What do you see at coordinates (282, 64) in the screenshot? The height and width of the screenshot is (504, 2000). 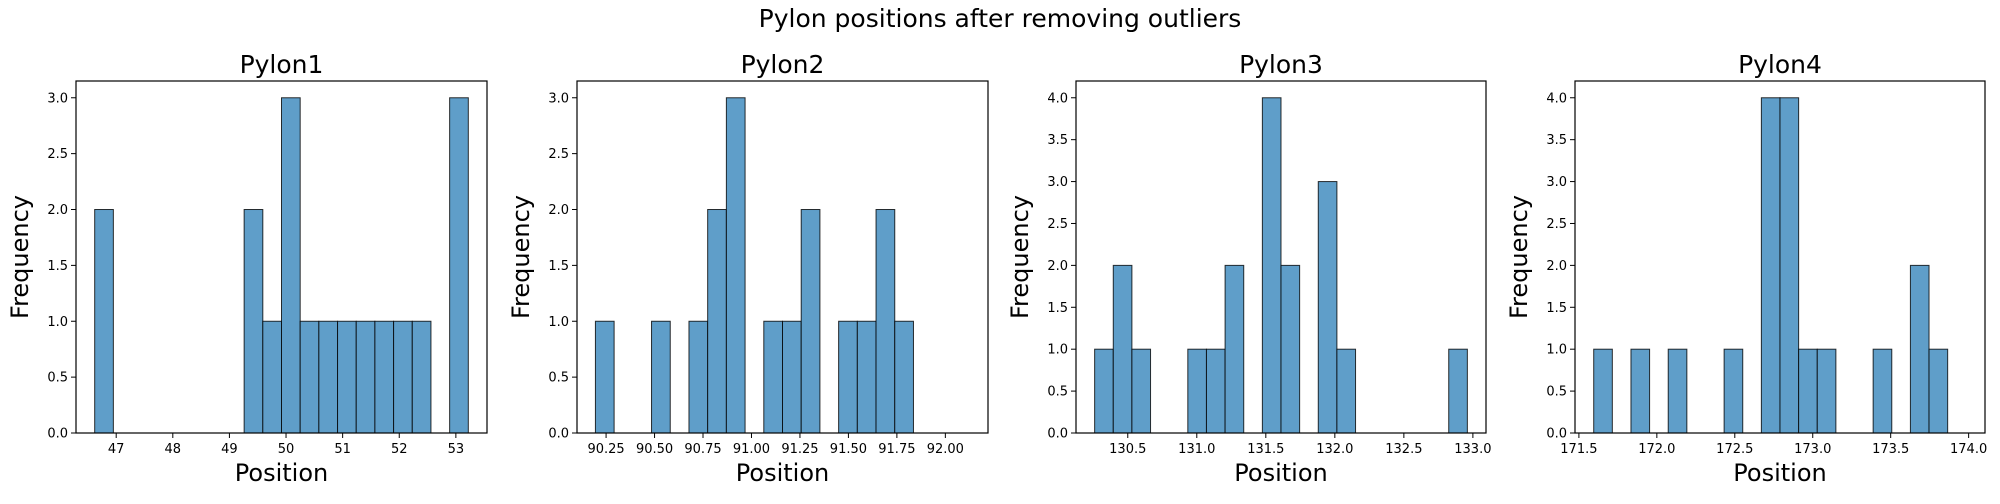 I see `panel-title: Pylon1` at bounding box center [282, 64].